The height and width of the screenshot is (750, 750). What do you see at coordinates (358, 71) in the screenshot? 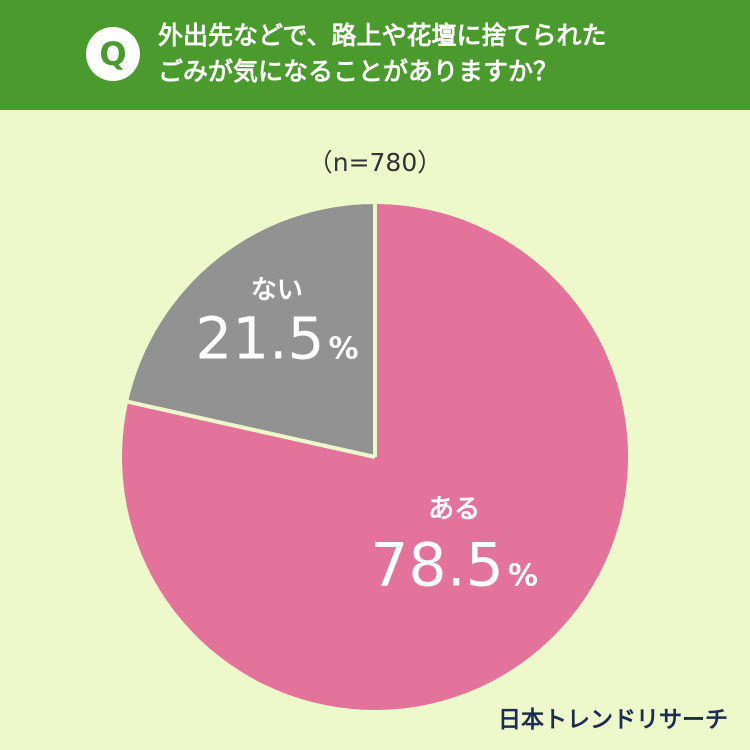
I see `question-line-2: ごみが気になることがありますか？` at bounding box center [358, 71].